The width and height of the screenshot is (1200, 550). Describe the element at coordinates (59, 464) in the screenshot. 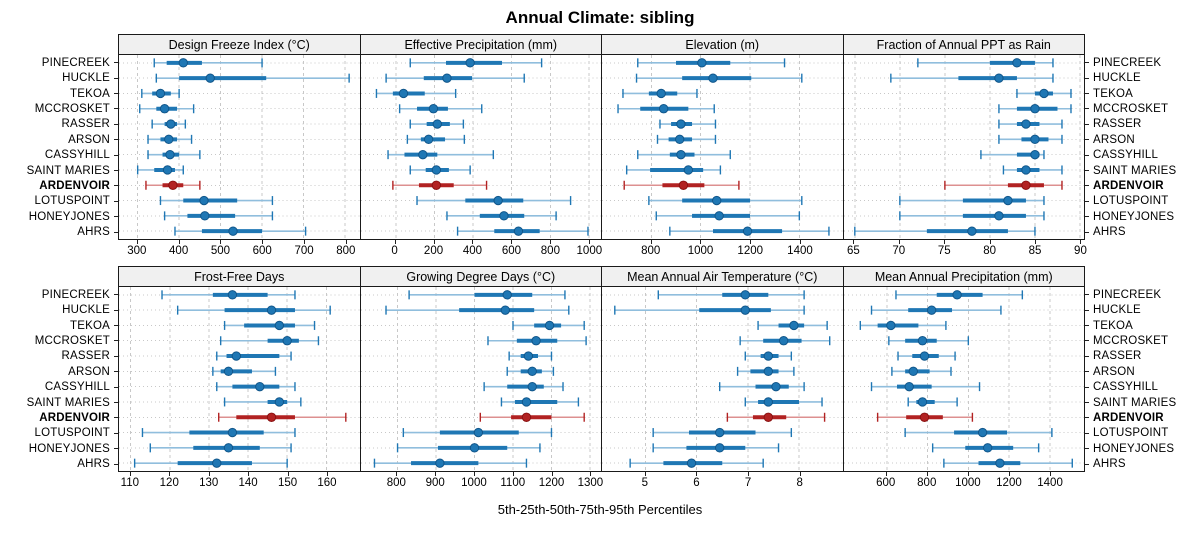

I see `station-label-ahrs: AHRS` at that location.